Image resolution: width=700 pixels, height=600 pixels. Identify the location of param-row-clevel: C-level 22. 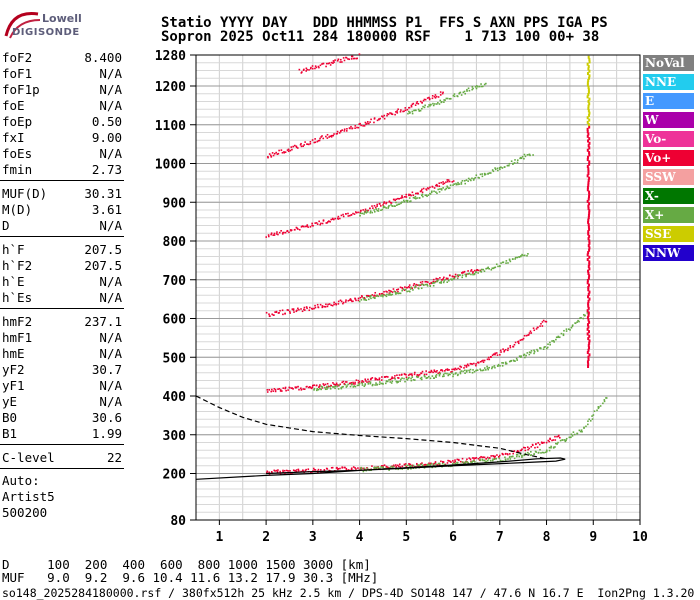
(62, 458).